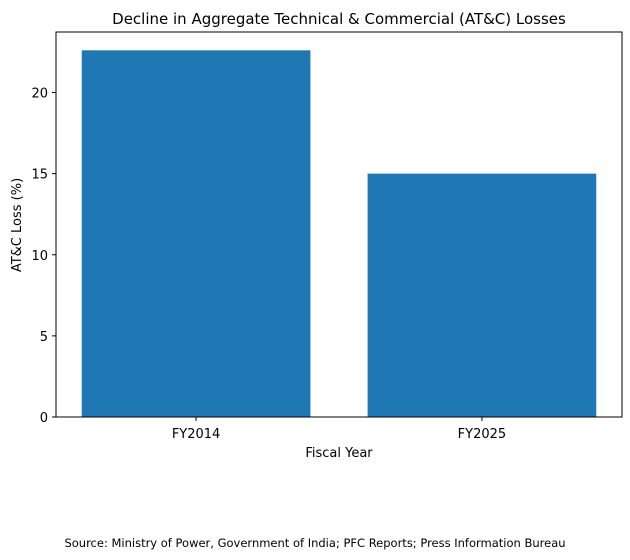 The height and width of the screenshot is (560, 630). I want to click on y-tick-label: 20, so click(39, 94).